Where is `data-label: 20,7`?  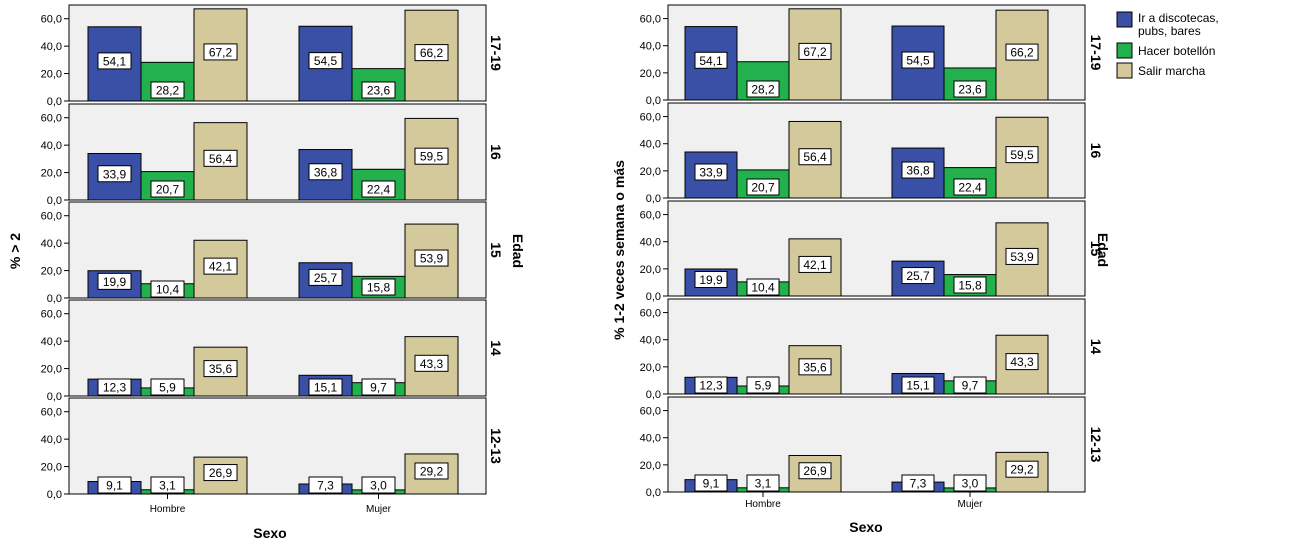
data-label: 20,7 is located at coordinates (763, 187).